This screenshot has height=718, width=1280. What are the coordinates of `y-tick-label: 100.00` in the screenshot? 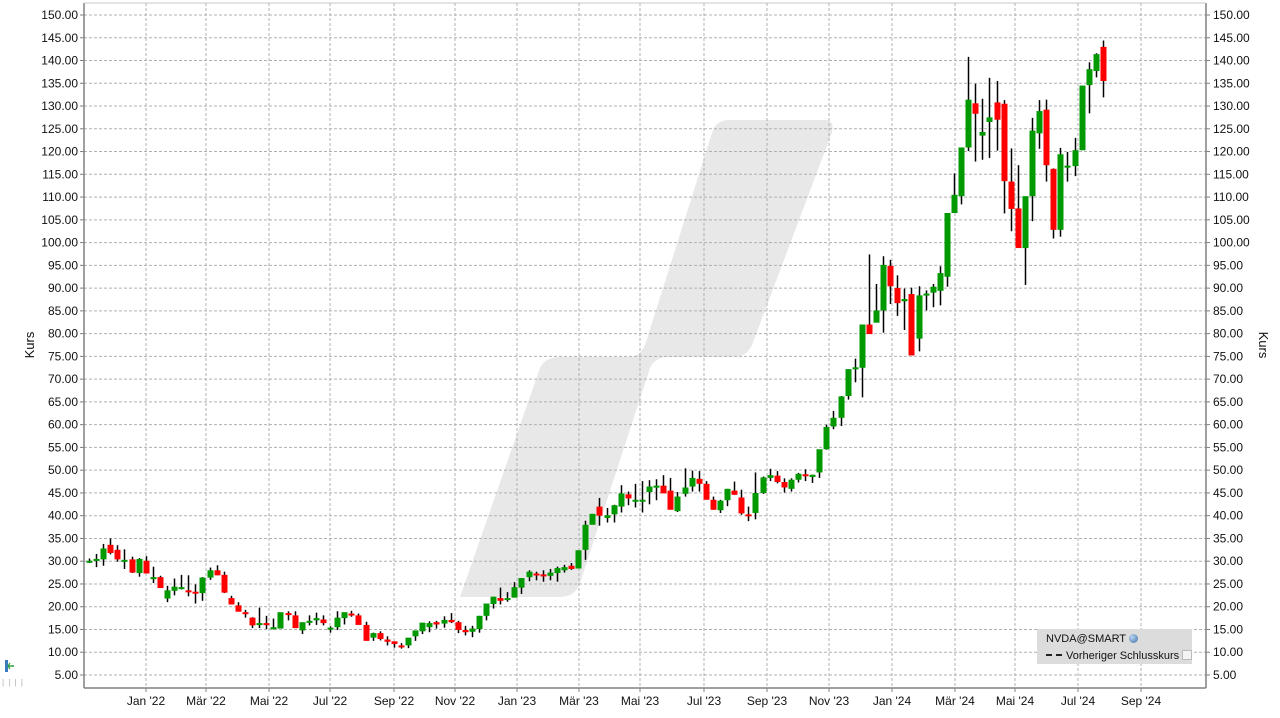 It's located at (59, 243).